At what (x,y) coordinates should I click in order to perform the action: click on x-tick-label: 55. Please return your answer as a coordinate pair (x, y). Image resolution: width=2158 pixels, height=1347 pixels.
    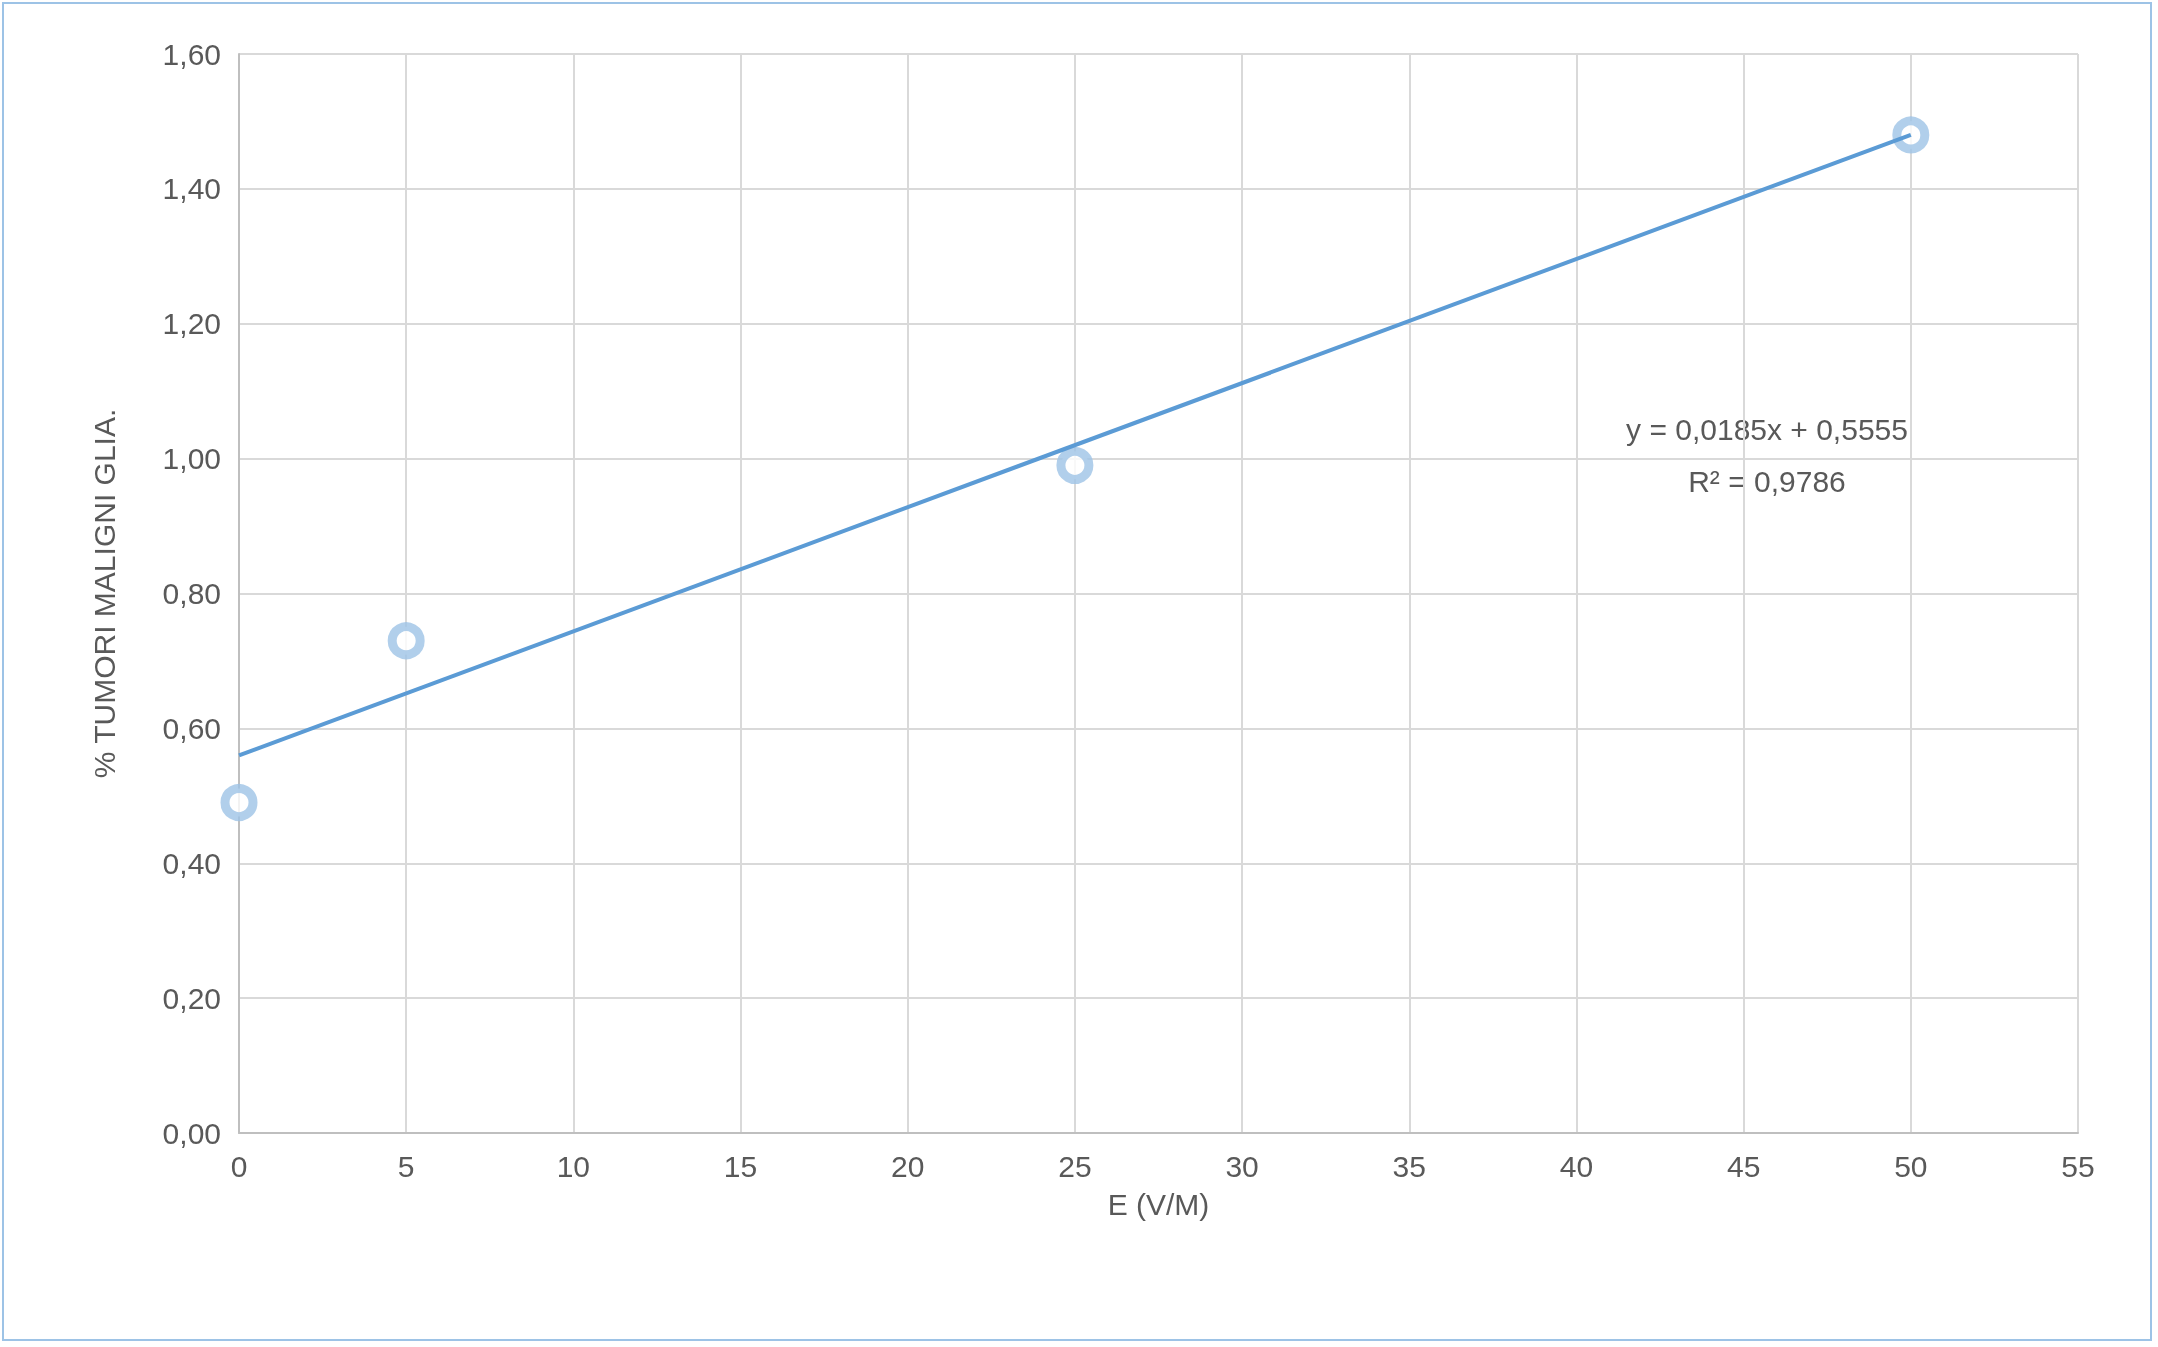
    Looking at the image, I should click on (2078, 1166).